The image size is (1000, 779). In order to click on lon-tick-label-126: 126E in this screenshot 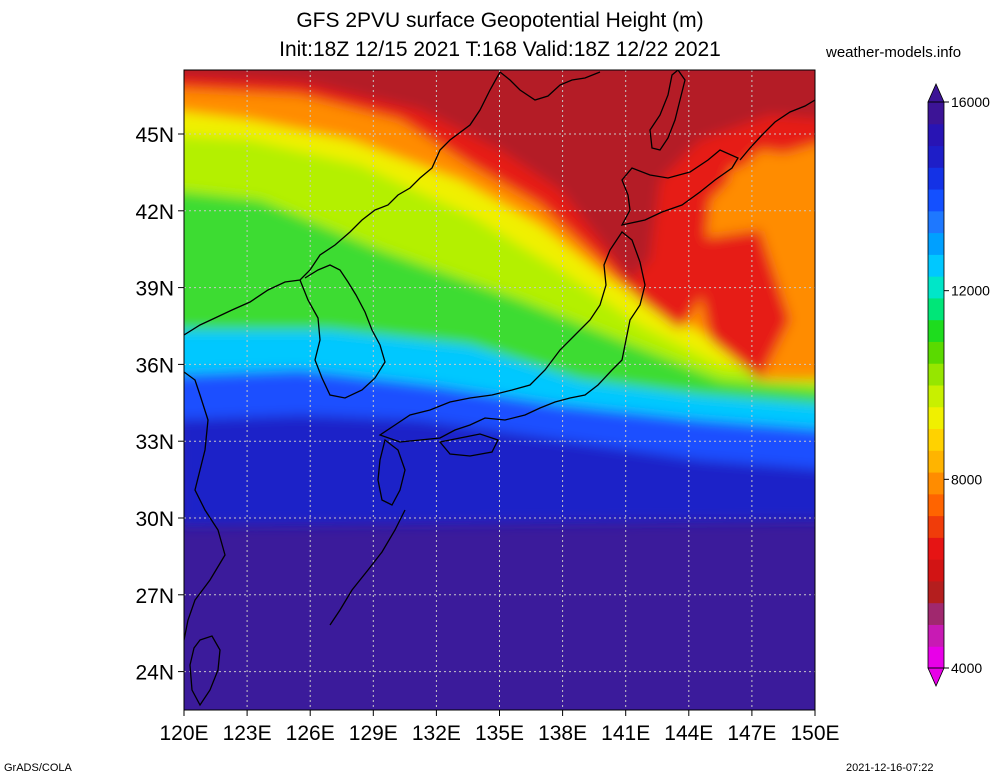, I will do `click(310, 733)`.